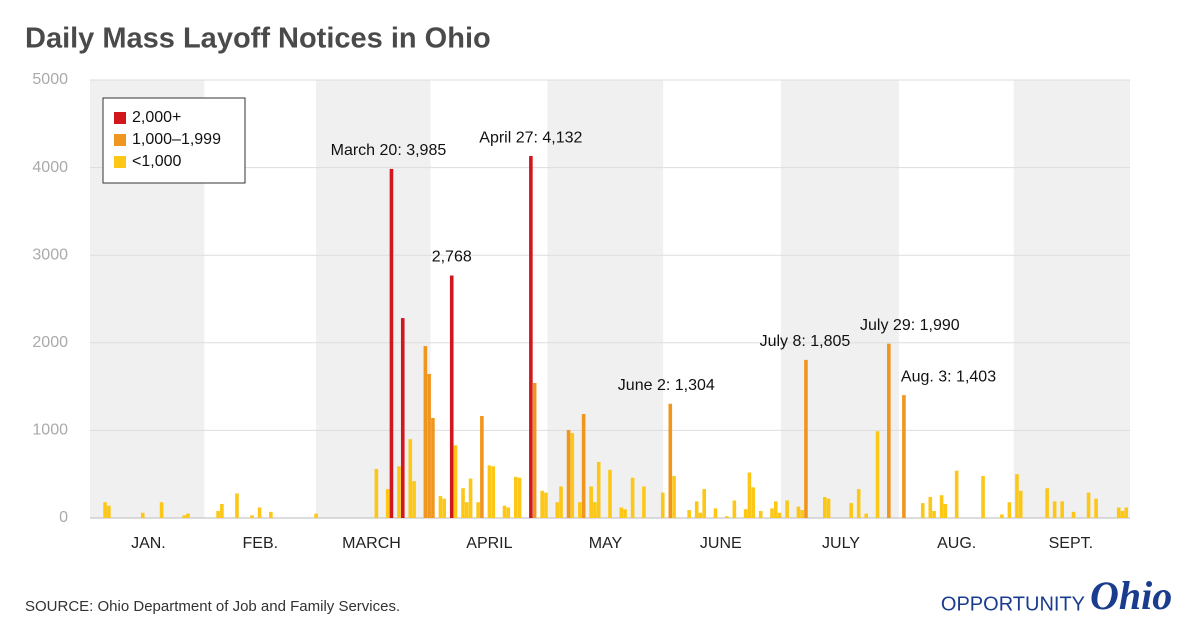  Describe the element at coordinates (50, 342) in the screenshot. I see `y-tick-label: 2000` at that location.